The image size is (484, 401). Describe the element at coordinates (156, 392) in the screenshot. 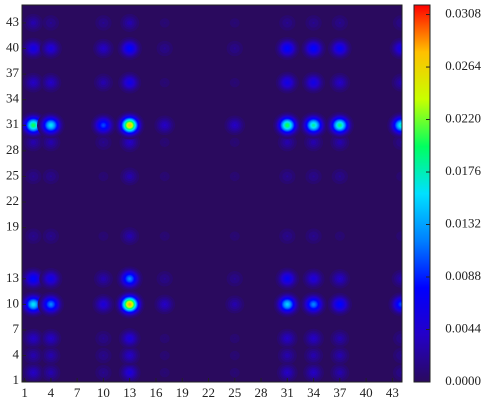

I see `x-tick-label: 16` at that location.